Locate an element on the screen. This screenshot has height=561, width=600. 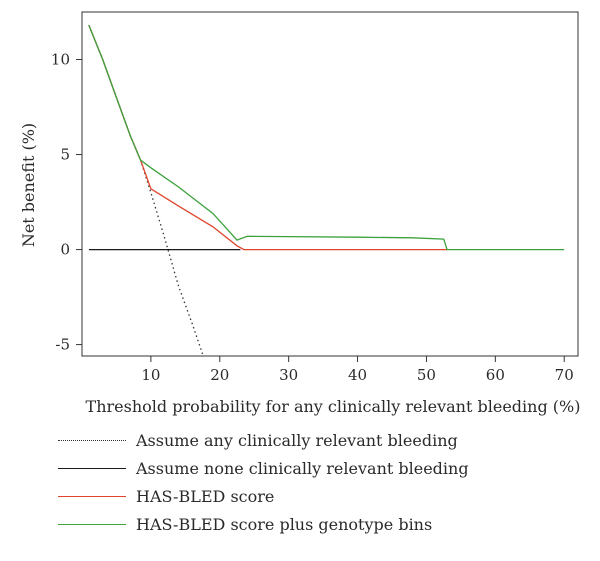
x-tick-label: 50 is located at coordinates (426, 375).